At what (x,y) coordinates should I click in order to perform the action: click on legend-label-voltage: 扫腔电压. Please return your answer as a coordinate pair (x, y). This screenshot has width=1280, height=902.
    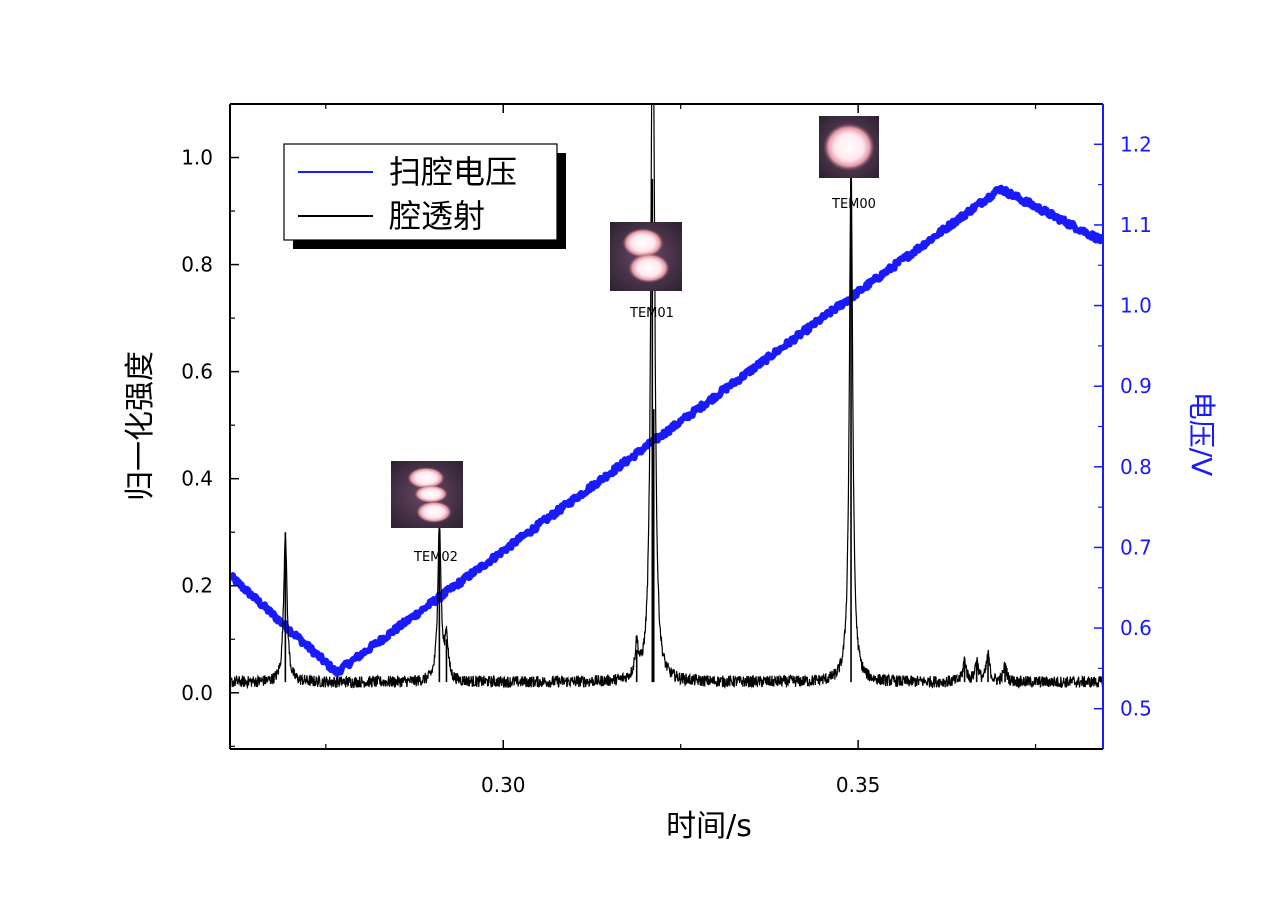
    Looking at the image, I should click on (453, 172).